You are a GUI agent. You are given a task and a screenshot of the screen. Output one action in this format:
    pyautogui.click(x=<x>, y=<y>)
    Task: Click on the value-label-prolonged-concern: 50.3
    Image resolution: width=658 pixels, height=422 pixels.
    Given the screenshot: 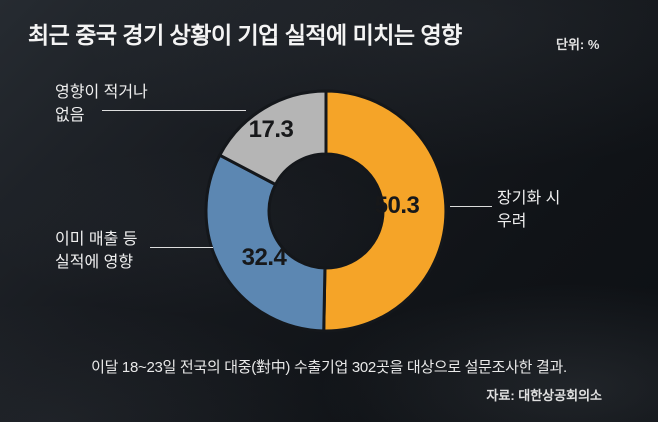 What is the action you would take?
    pyautogui.click(x=397, y=205)
    